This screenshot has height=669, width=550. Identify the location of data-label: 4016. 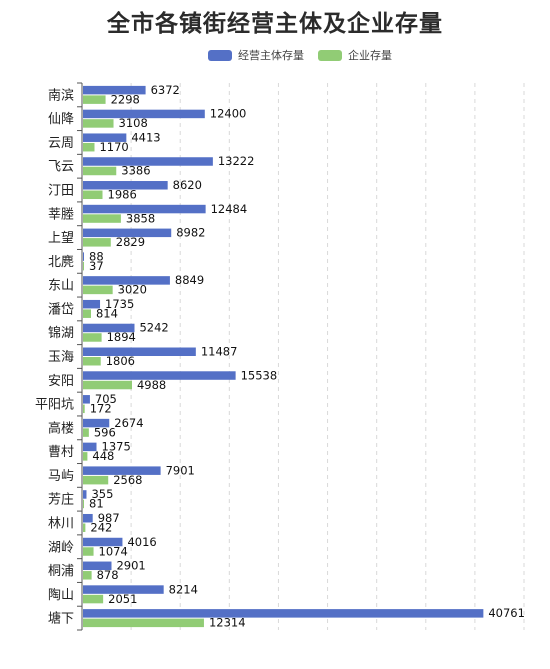
(141, 542).